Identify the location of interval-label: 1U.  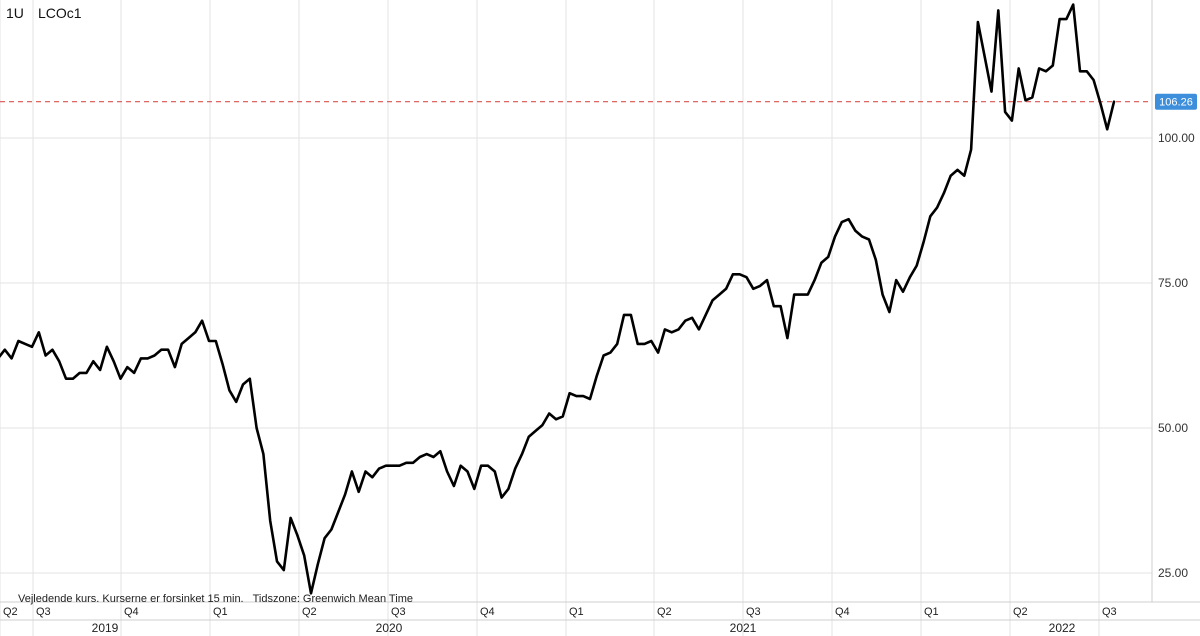
(15, 13).